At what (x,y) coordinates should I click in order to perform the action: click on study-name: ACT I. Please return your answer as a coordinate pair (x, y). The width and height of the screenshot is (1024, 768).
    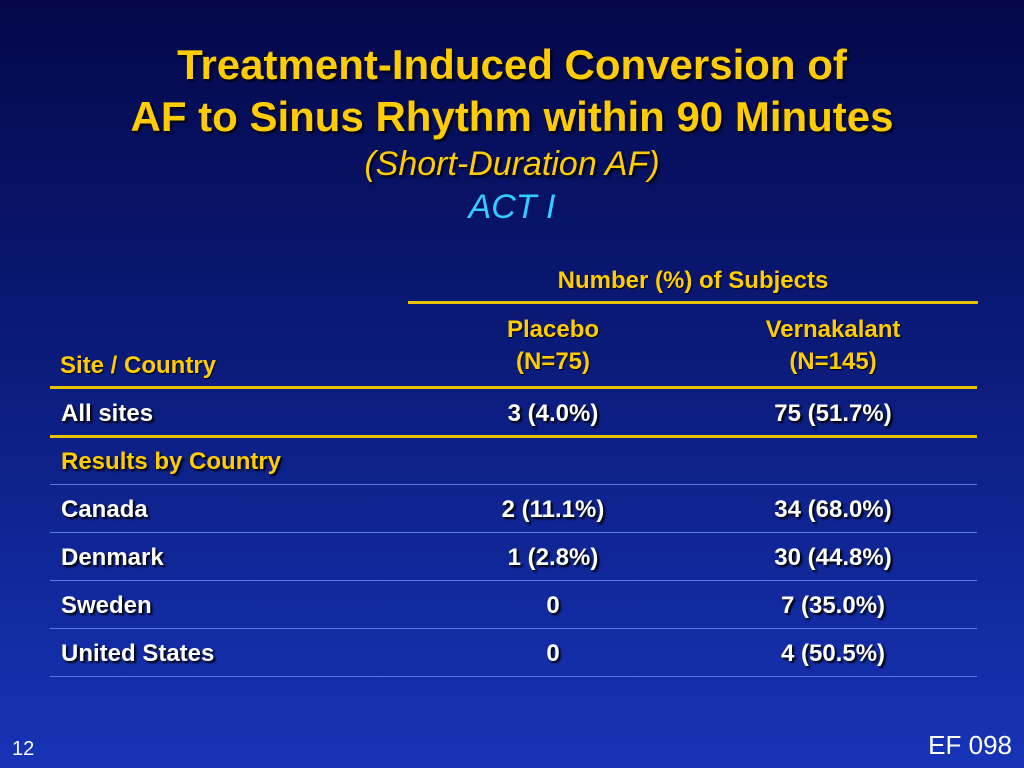
    Looking at the image, I should click on (512, 207).